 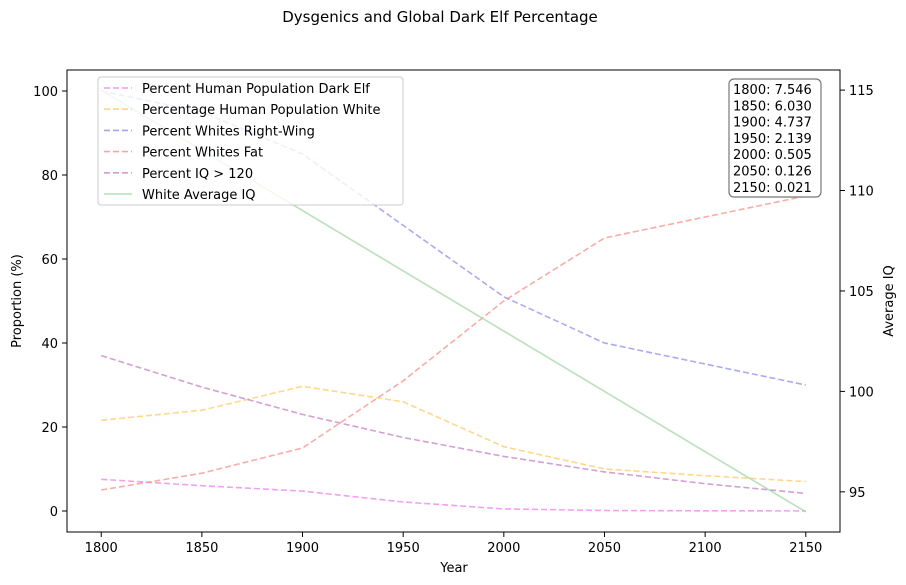 What do you see at coordinates (861, 392) in the screenshot?
I see `y-tick-label-right: 100` at bounding box center [861, 392].